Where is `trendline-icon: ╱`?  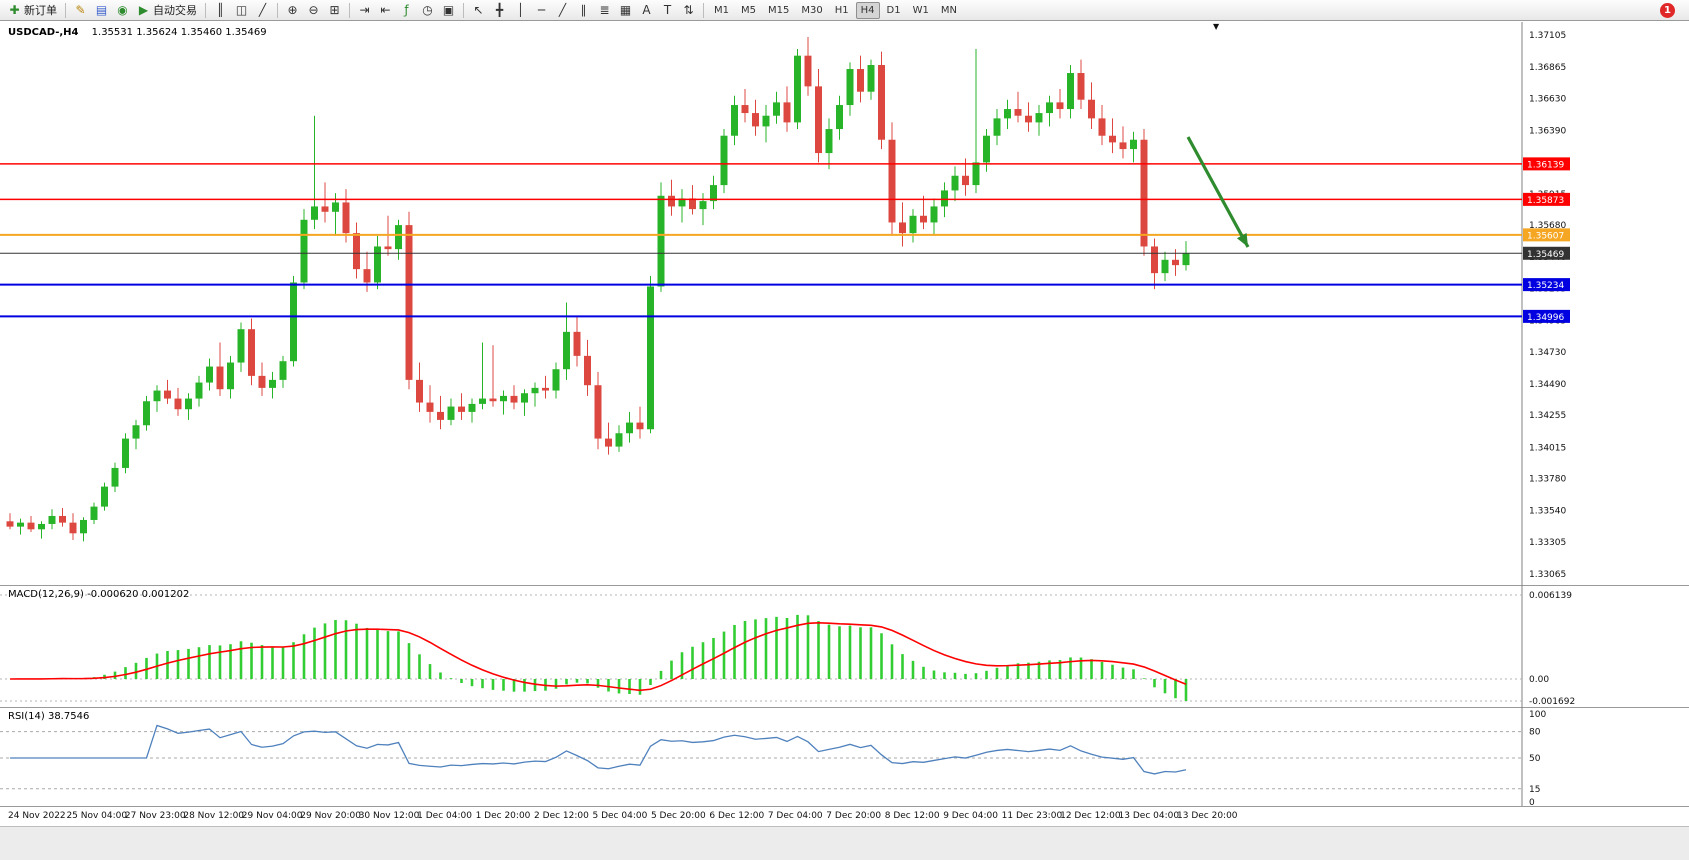 trendline-icon: ╱ is located at coordinates (562, 10).